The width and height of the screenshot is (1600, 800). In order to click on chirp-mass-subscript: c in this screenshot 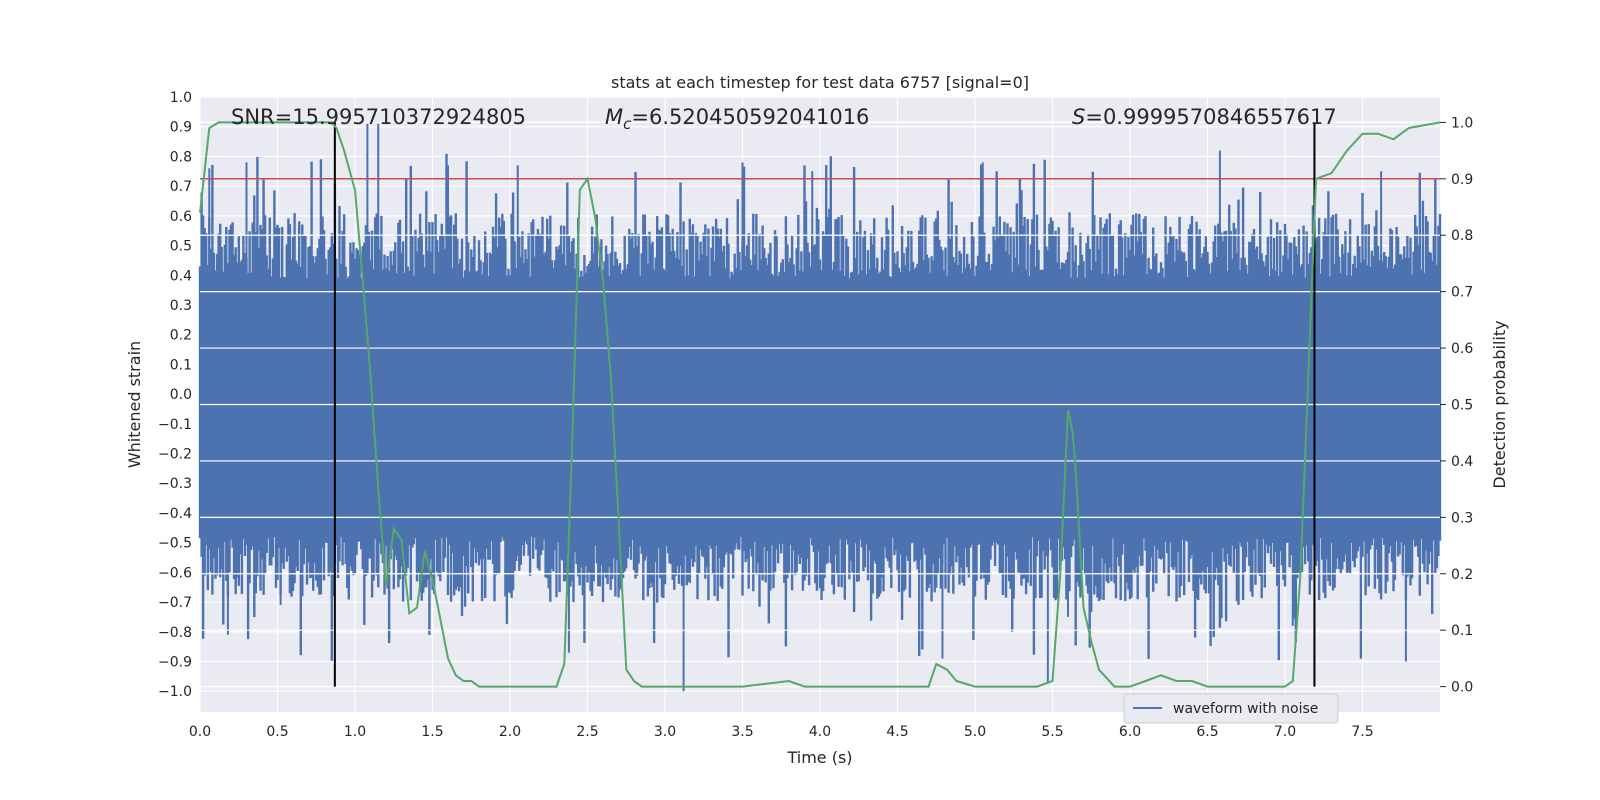, I will do `click(627, 124)`.